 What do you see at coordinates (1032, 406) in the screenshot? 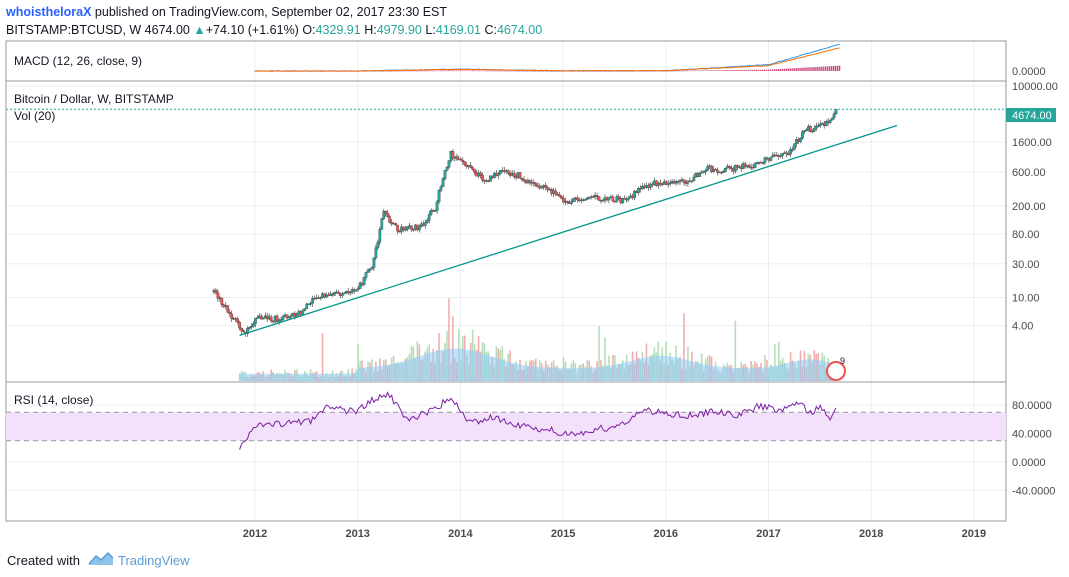
I see `rsi-tick-label: 80.0000` at bounding box center [1032, 406].